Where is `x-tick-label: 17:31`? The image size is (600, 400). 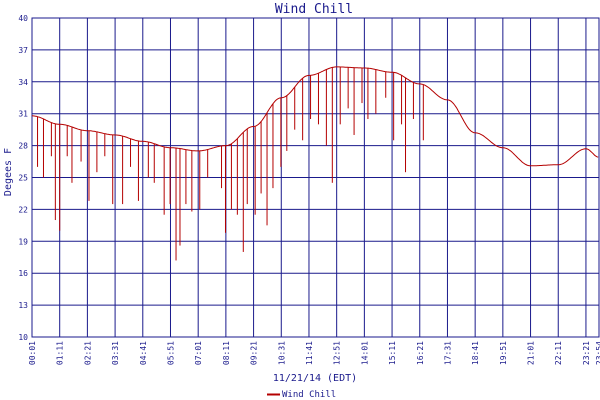
x-tick-label: 17:31 is located at coordinates (447, 353).